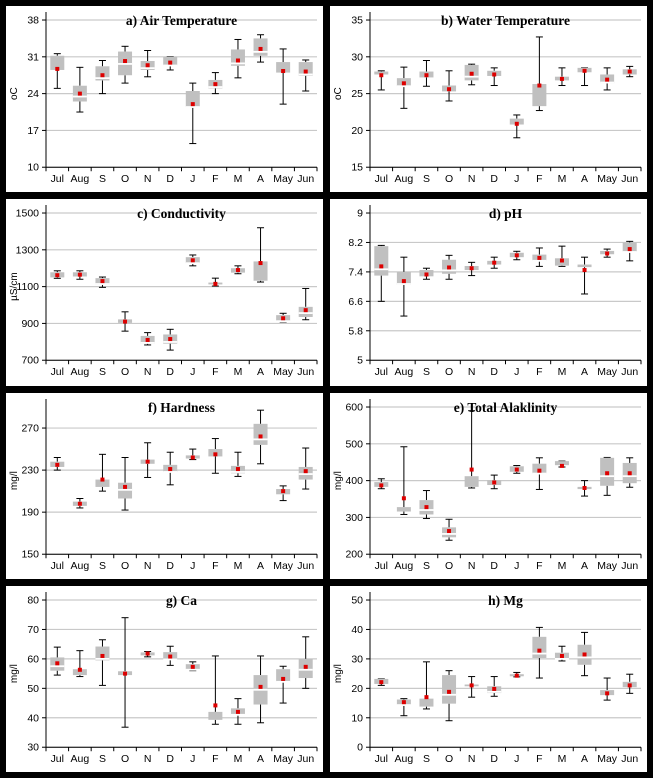 This screenshot has width=653, height=778. Describe the element at coordinates (488, 678) in the screenshot. I see `panel-h: 0 10 20 30 40 50 Jul Aug S O N D J F M A May Jun h) Mg mg/l` at that location.